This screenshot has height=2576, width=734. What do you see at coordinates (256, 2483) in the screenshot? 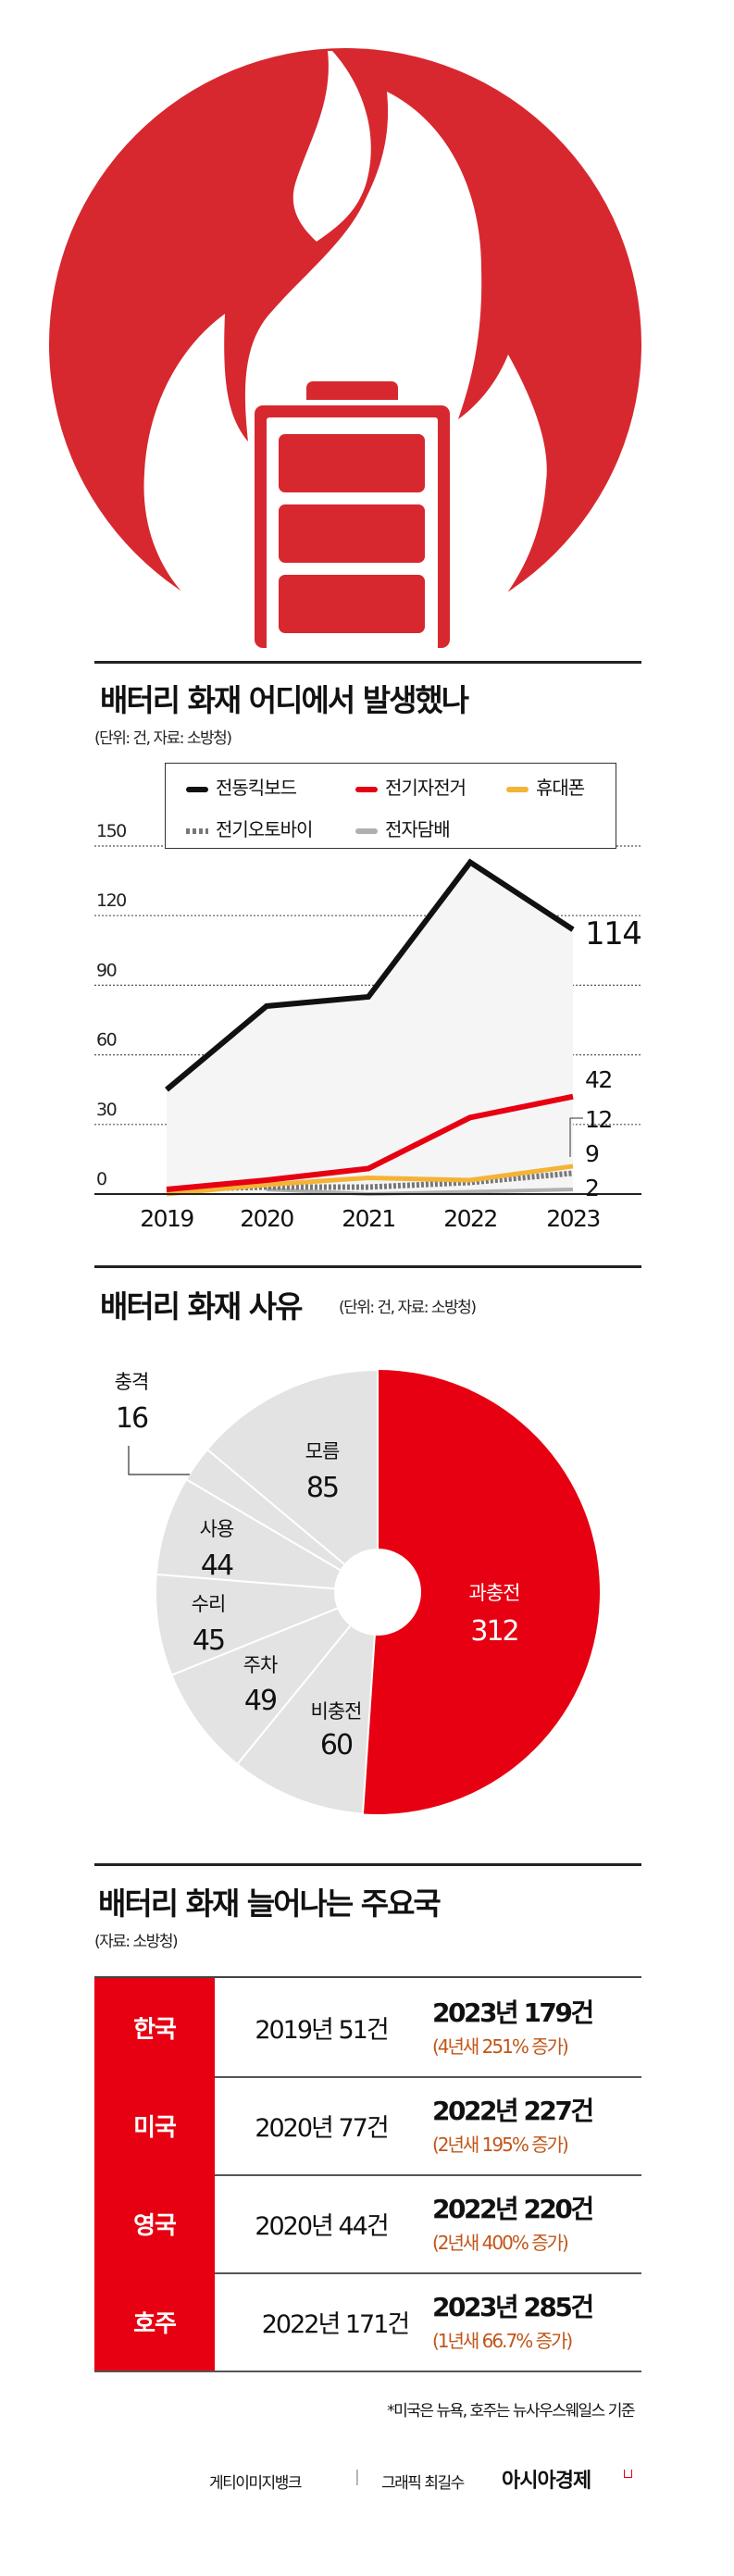
I see `photo-credit: 게티이미지뱅크` at bounding box center [256, 2483].